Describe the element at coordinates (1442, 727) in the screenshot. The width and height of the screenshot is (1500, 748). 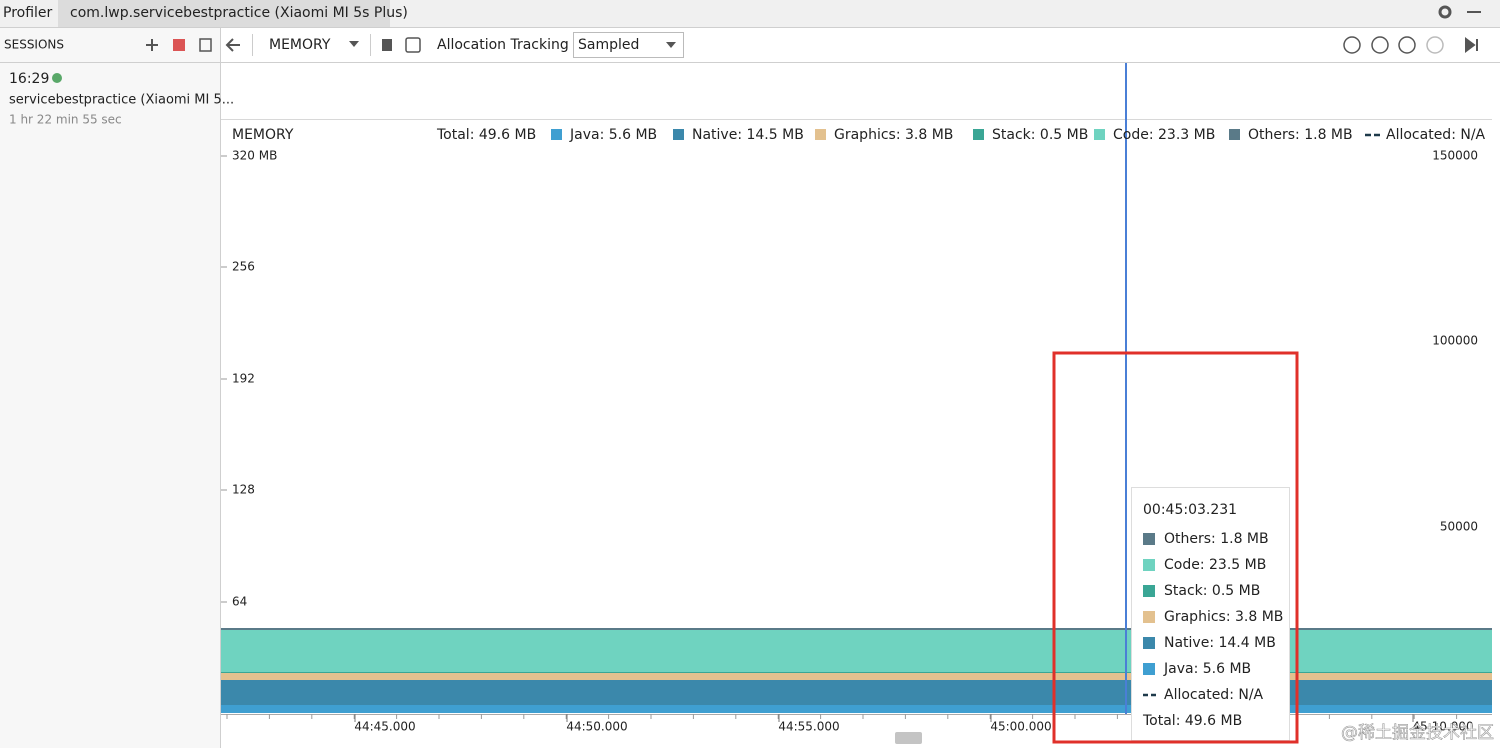
I see `x-tick-label: 45:10.000` at that location.